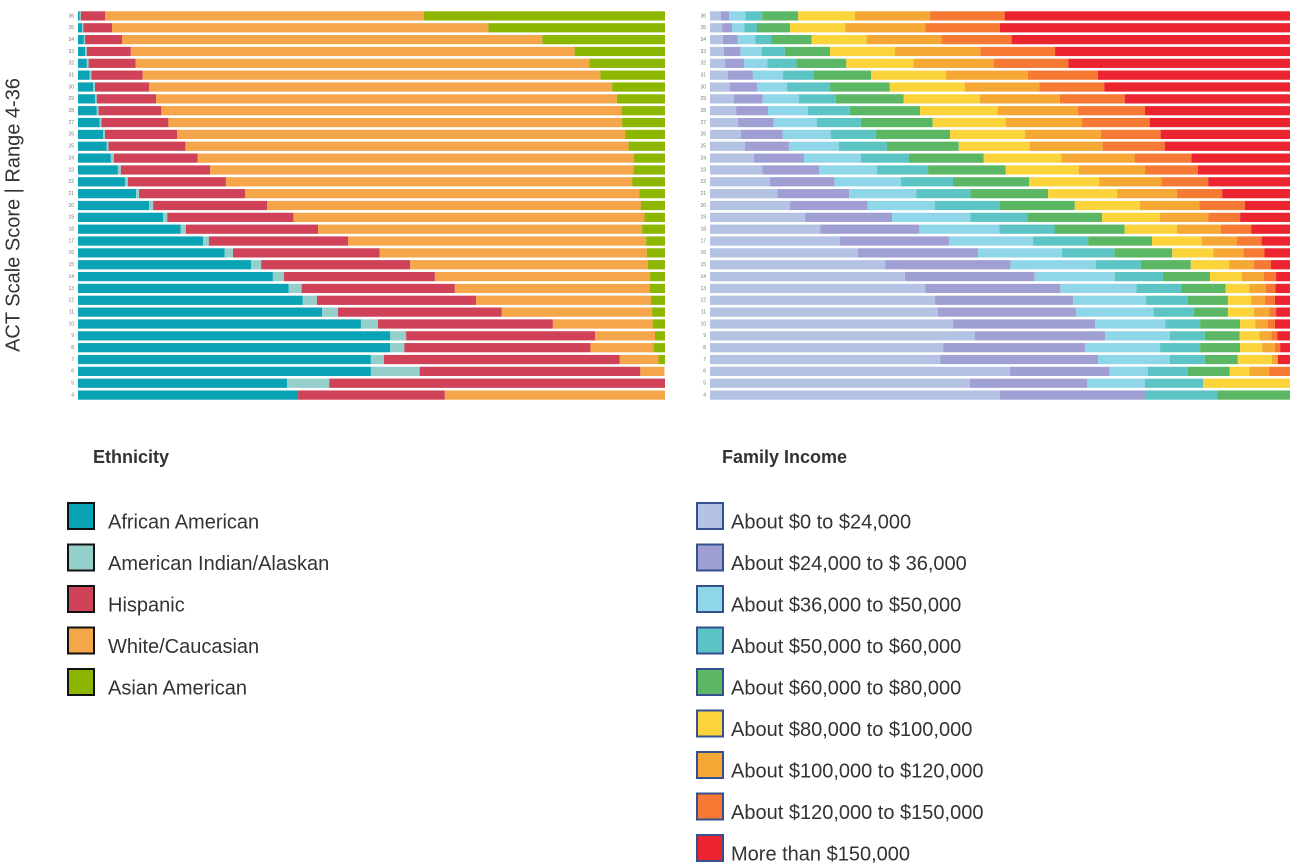 Image resolution: width=1291 pixels, height=867 pixels. Describe the element at coordinates (71, 206) in the screenshot. I see `y-tick-label: 20` at that location.